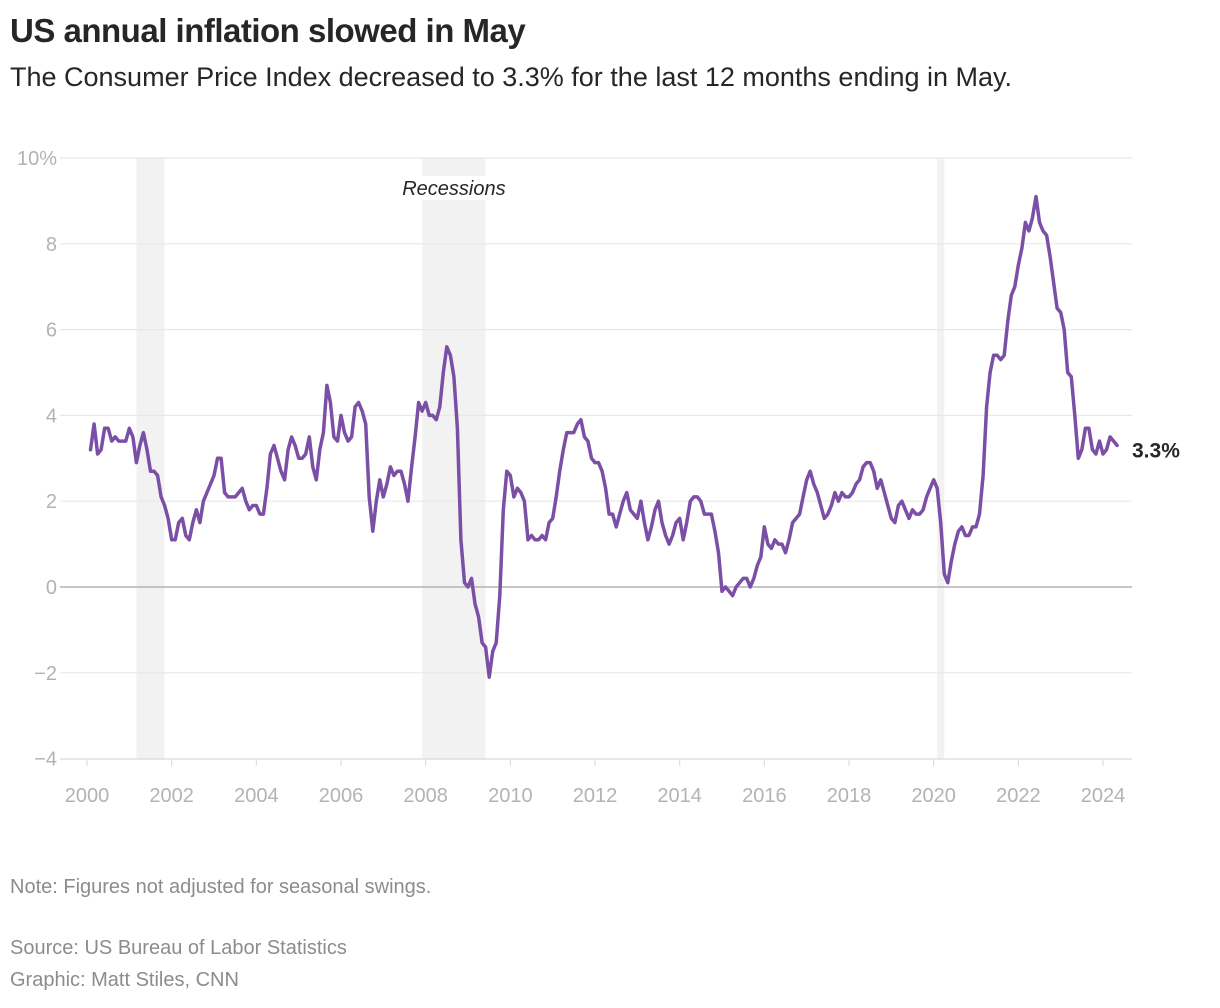 This screenshot has width=1220, height=1008. What do you see at coordinates (51, 331) in the screenshot?
I see `y-tick-label: 6` at bounding box center [51, 331].